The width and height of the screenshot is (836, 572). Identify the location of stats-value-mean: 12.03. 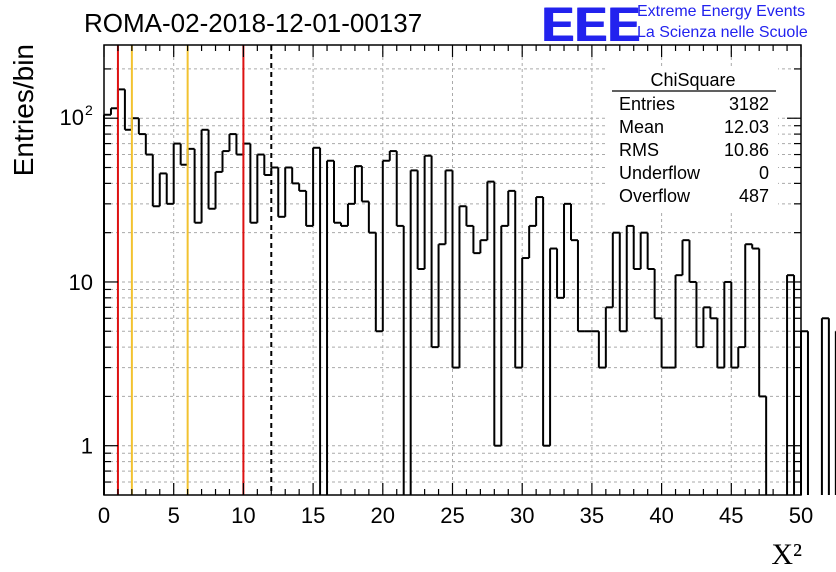
(746, 127).